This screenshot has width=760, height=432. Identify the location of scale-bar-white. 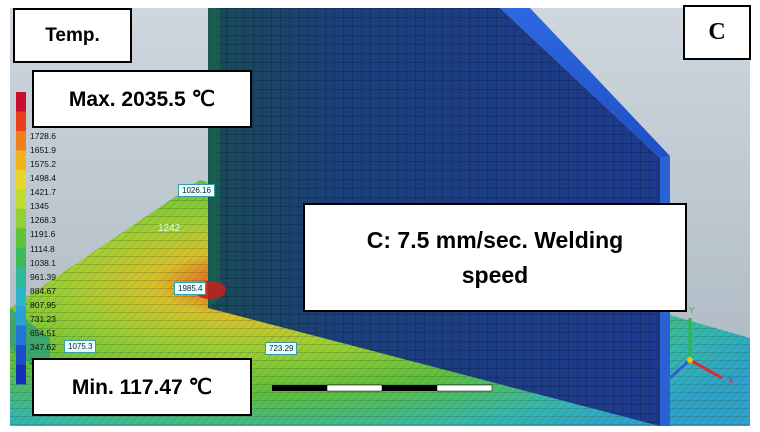
(354, 388).